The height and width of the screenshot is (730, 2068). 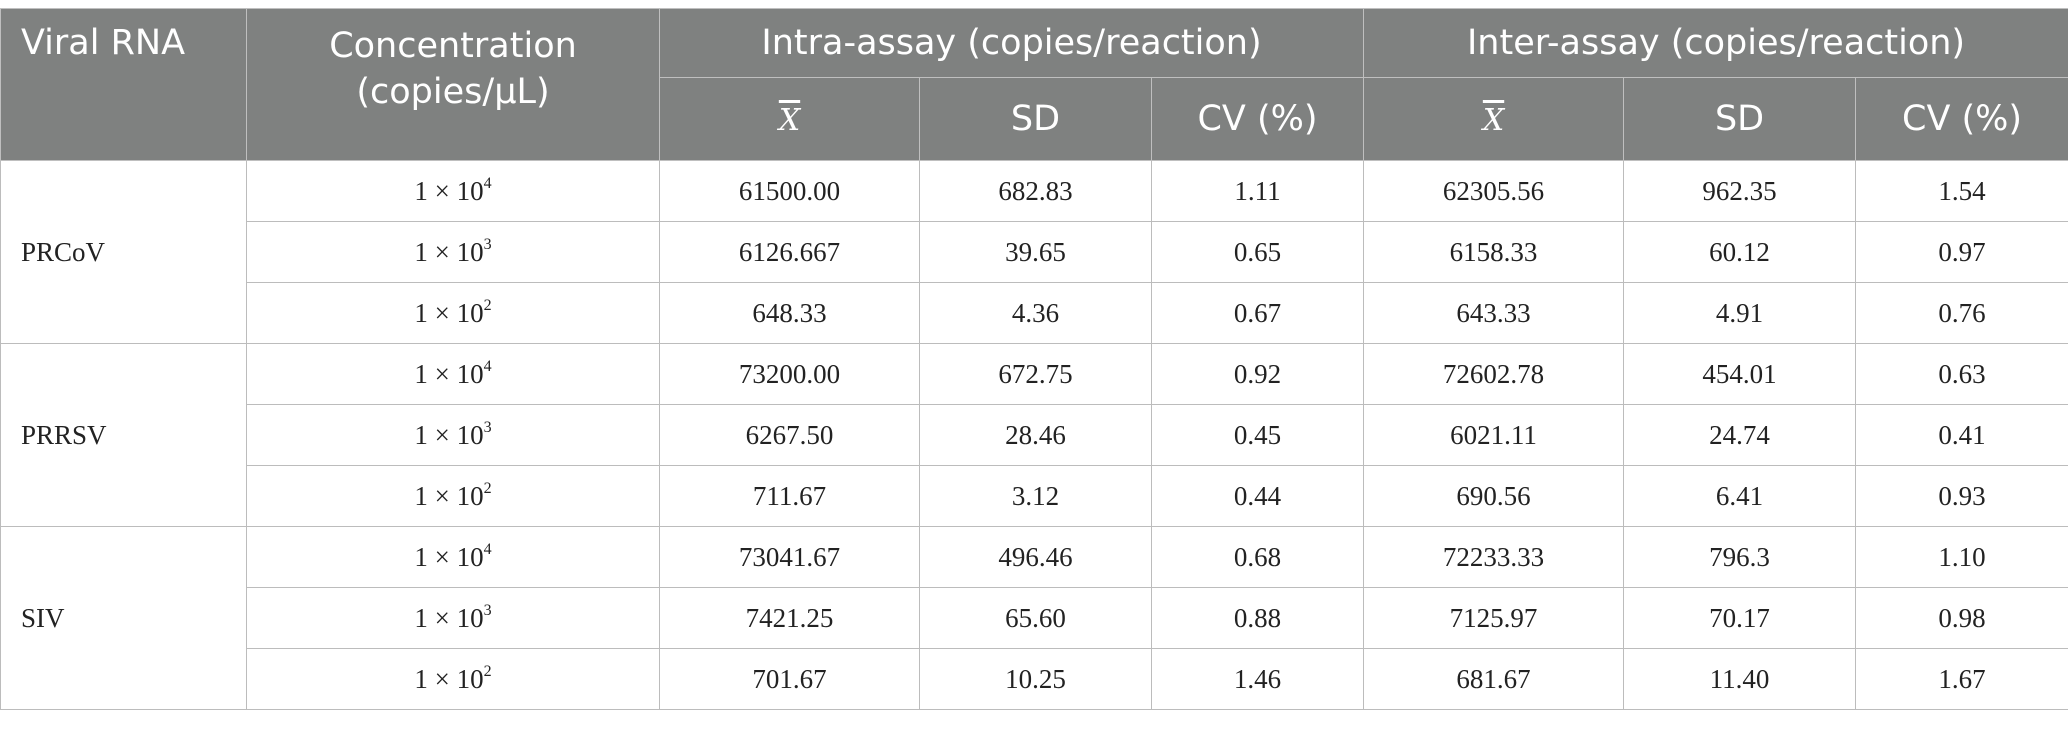 I want to click on virus-name-cell: SIV, so click(x=123, y=618).